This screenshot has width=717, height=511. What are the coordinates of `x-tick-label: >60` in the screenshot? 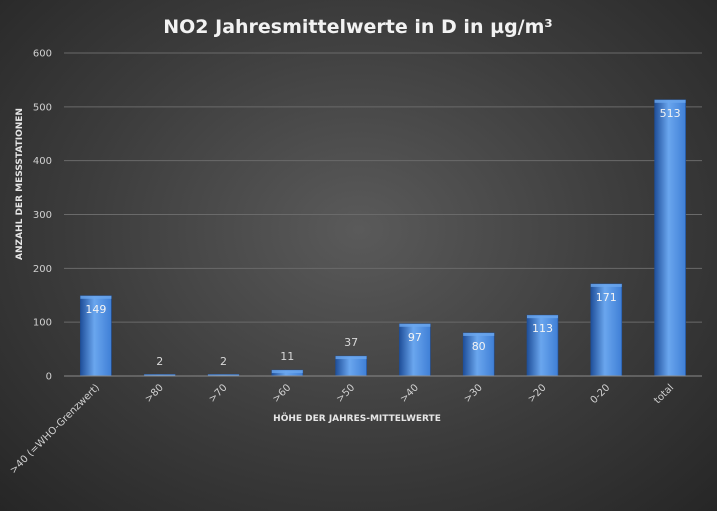 It's located at (282, 393).